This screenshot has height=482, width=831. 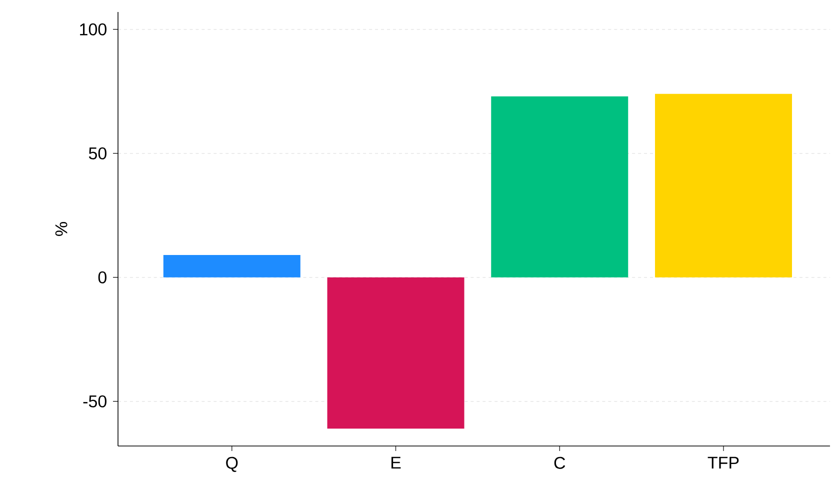 What do you see at coordinates (102, 277) in the screenshot?
I see `y-tick-label: 0` at bounding box center [102, 277].